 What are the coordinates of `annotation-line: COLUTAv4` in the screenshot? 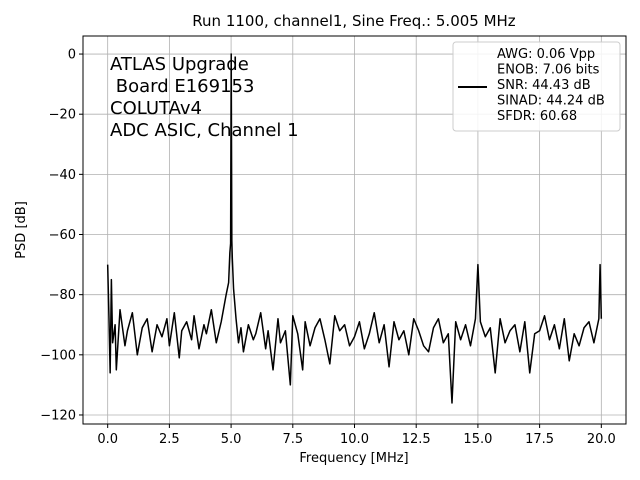 It's located at (156, 108).